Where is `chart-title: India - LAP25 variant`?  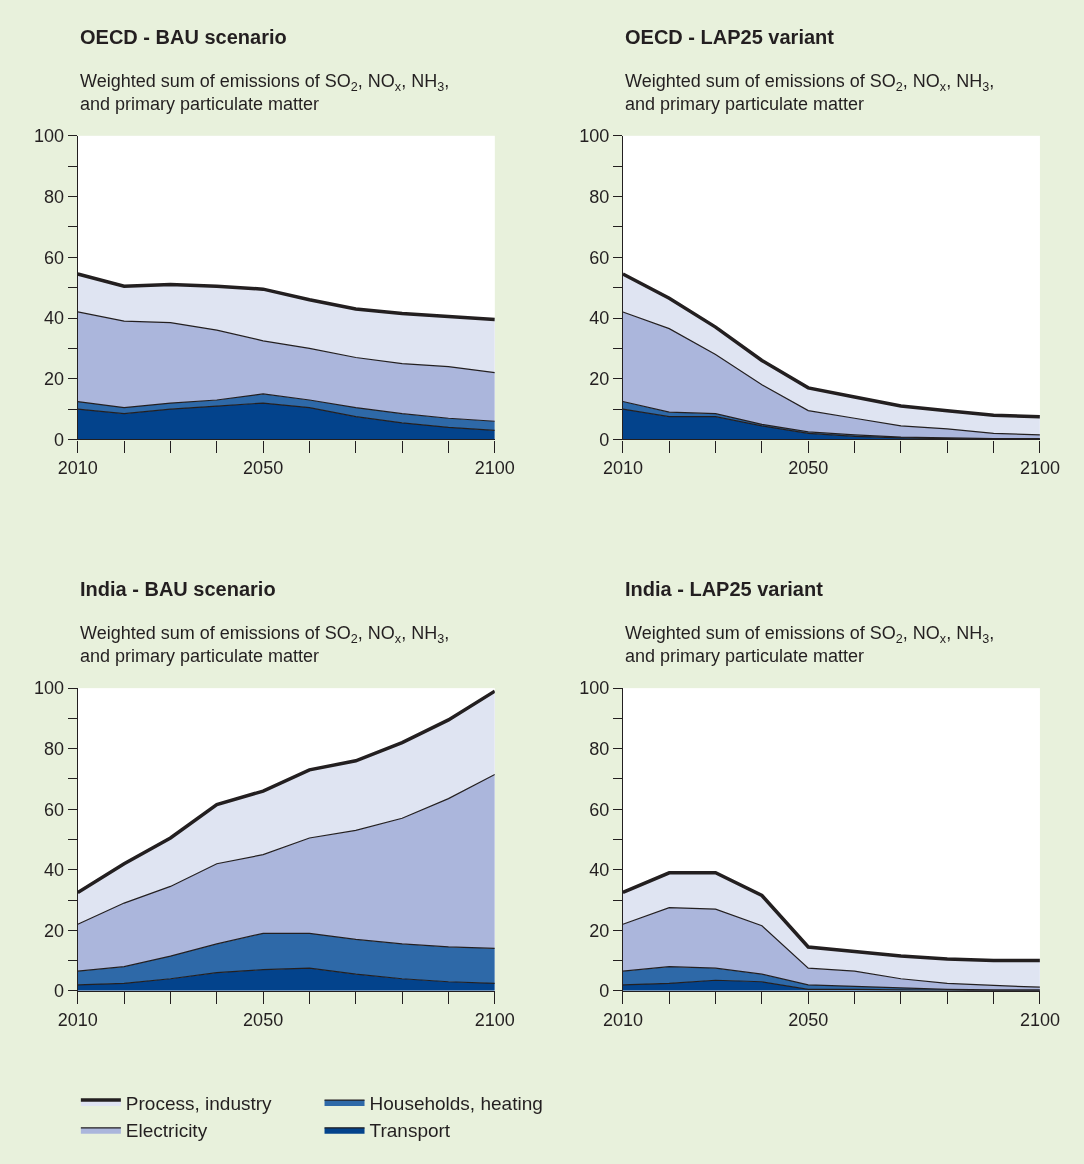
chart-title: India - LAP25 variant is located at coordinates (724, 589).